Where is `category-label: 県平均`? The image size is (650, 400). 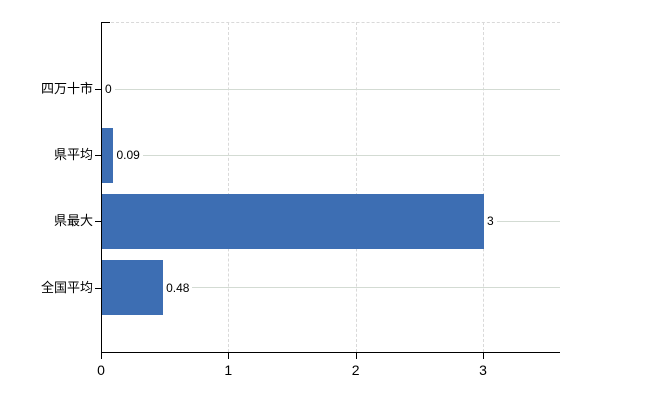
category-label: 県平均 is located at coordinates (73, 155).